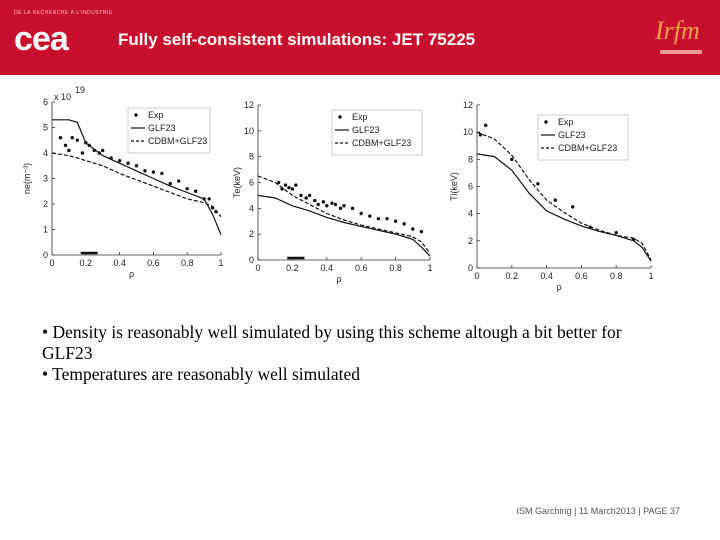 The width and height of the screenshot is (720, 540). Describe the element at coordinates (251, 157) in the screenshot. I see `y-tick-label: 8` at that location.